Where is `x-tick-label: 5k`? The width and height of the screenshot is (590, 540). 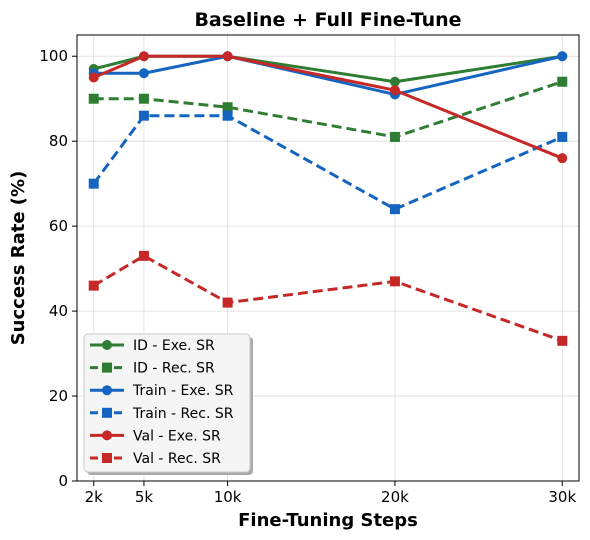
x-tick-label: 5k is located at coordinates (144, 497).